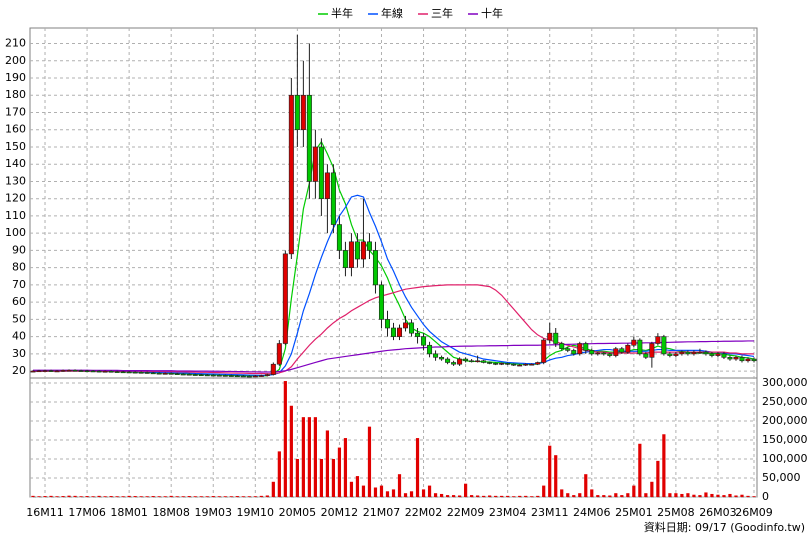  Describe the element at coordinates (15, 94) in the screenshot. I see `y-tick-label: 180` at that location.